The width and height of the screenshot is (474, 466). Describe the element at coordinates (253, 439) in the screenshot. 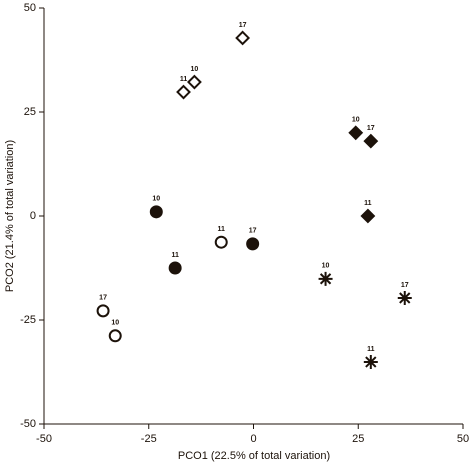

I see `x-tick-label: 0` at that location.